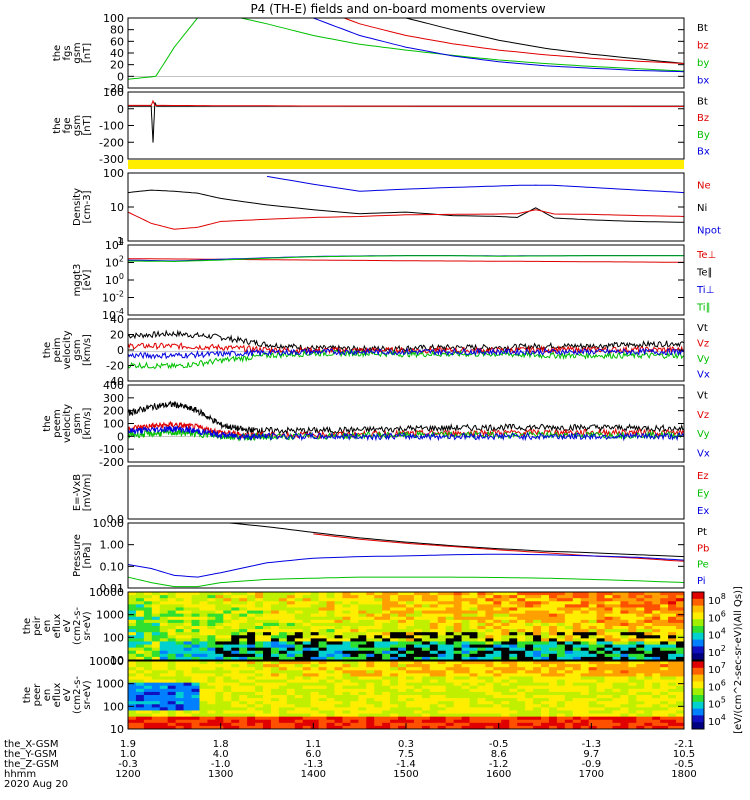 The image size is (750, 800). What do you see at coordinates (406, 423) in the screenshot?
I see `panel-frame` at bounding box center [406, 423].